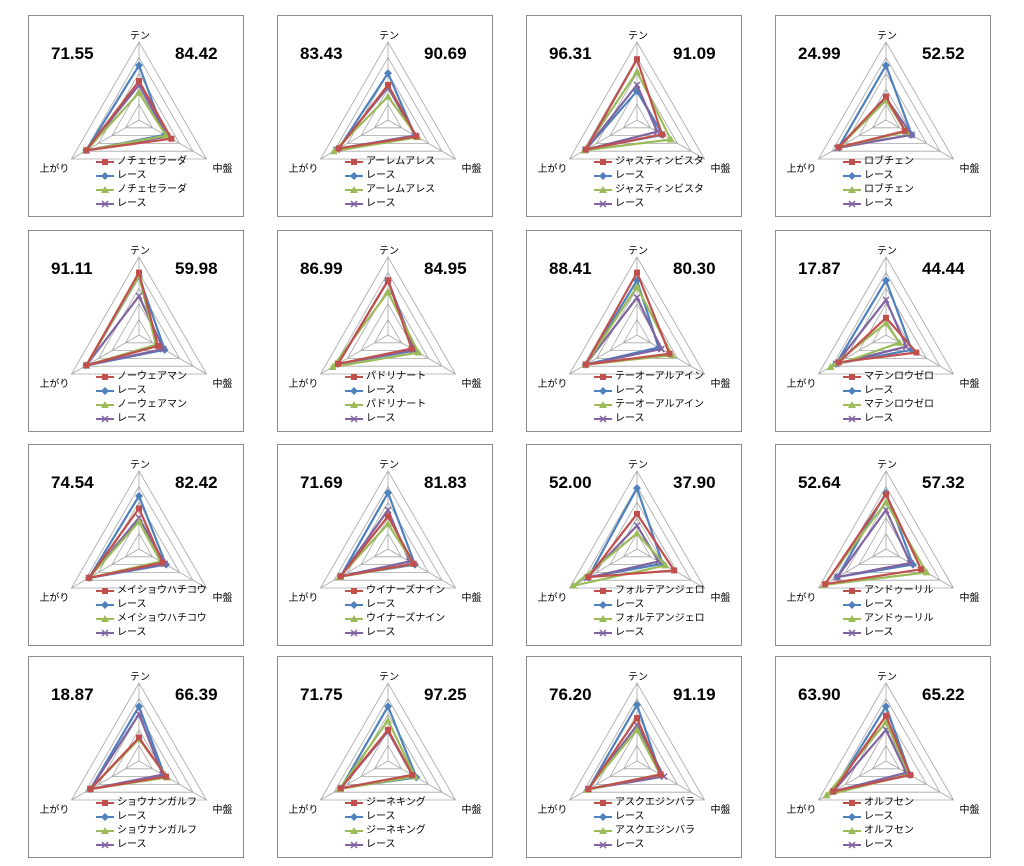  What do you see at coordinates (819, 268) in the screenshot?
I see `score-left: 17.87` at bounding box center [819, 268].